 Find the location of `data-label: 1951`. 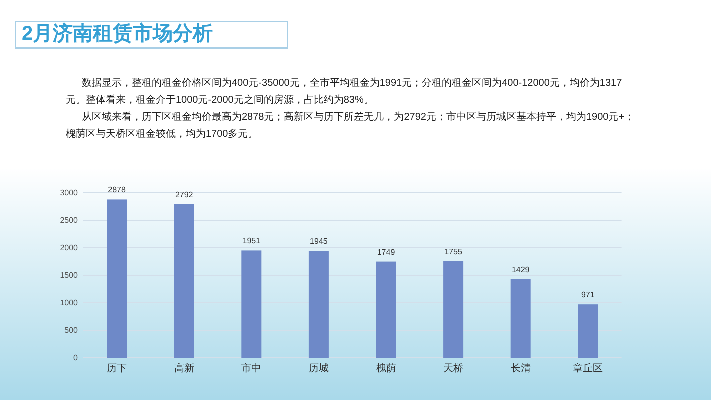

data-label: 1951 is located at coordinates (252, 241).